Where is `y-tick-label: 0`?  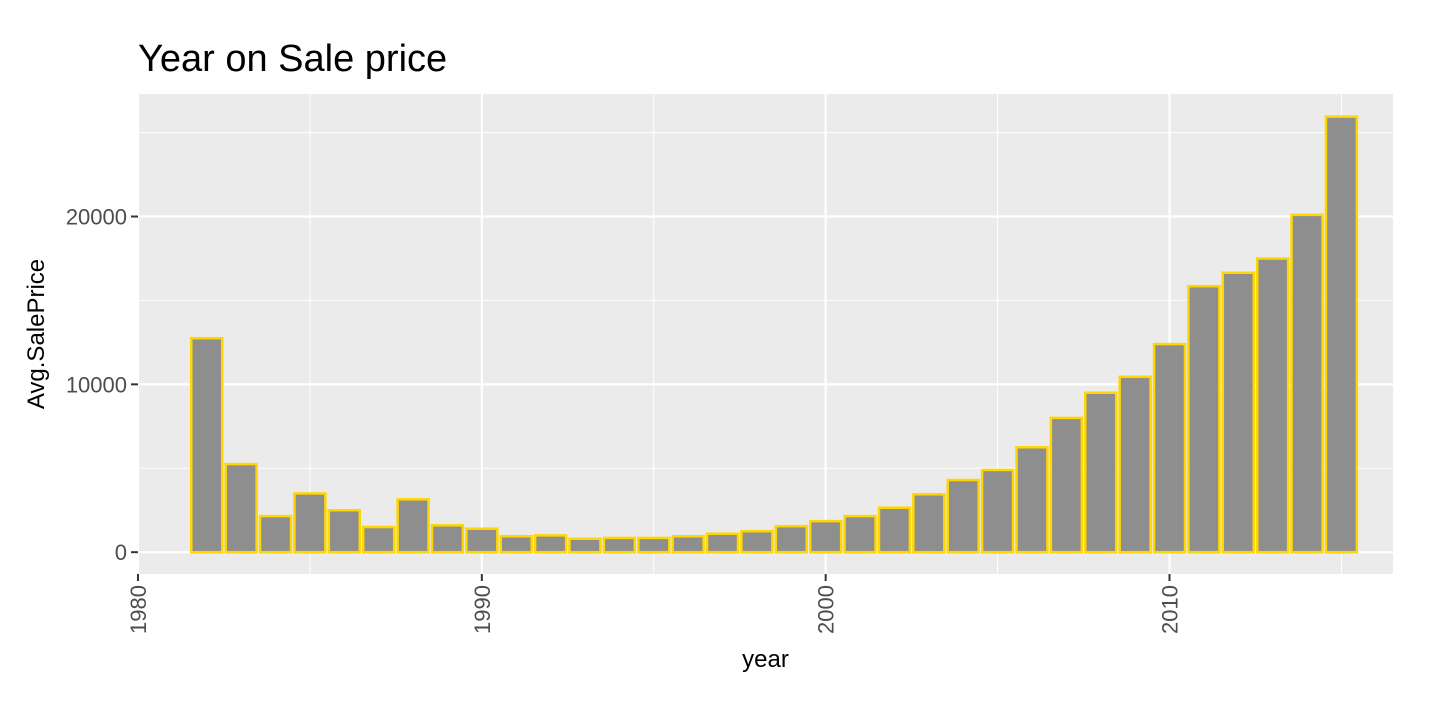 y-tick-label: 0 is located at coordinates (121, 552).